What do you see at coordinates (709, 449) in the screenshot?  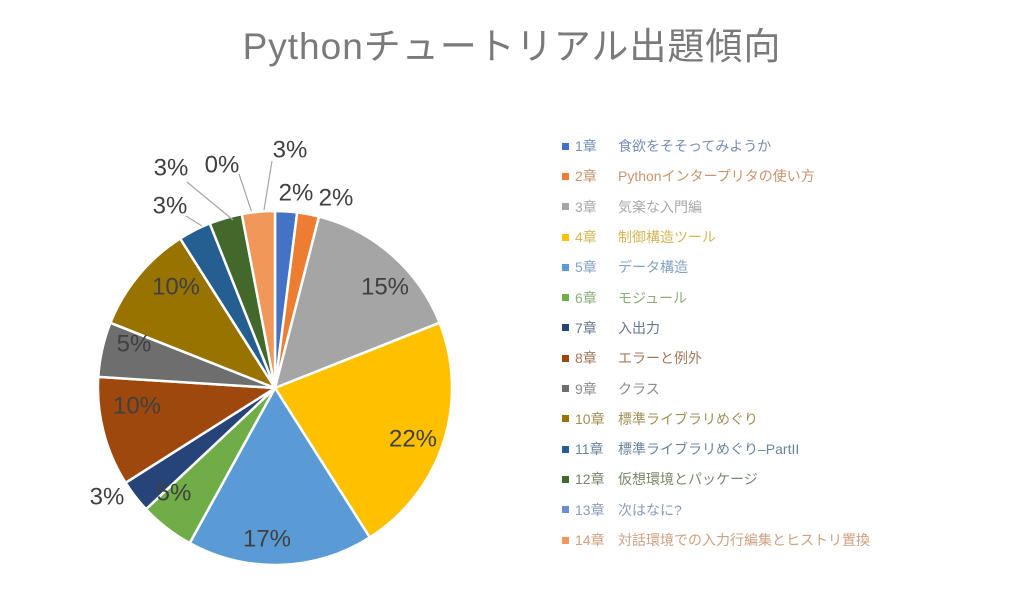 I see `legend-label: 標準ライブラリめぐり–PartII` at bounding box center [709, 449].